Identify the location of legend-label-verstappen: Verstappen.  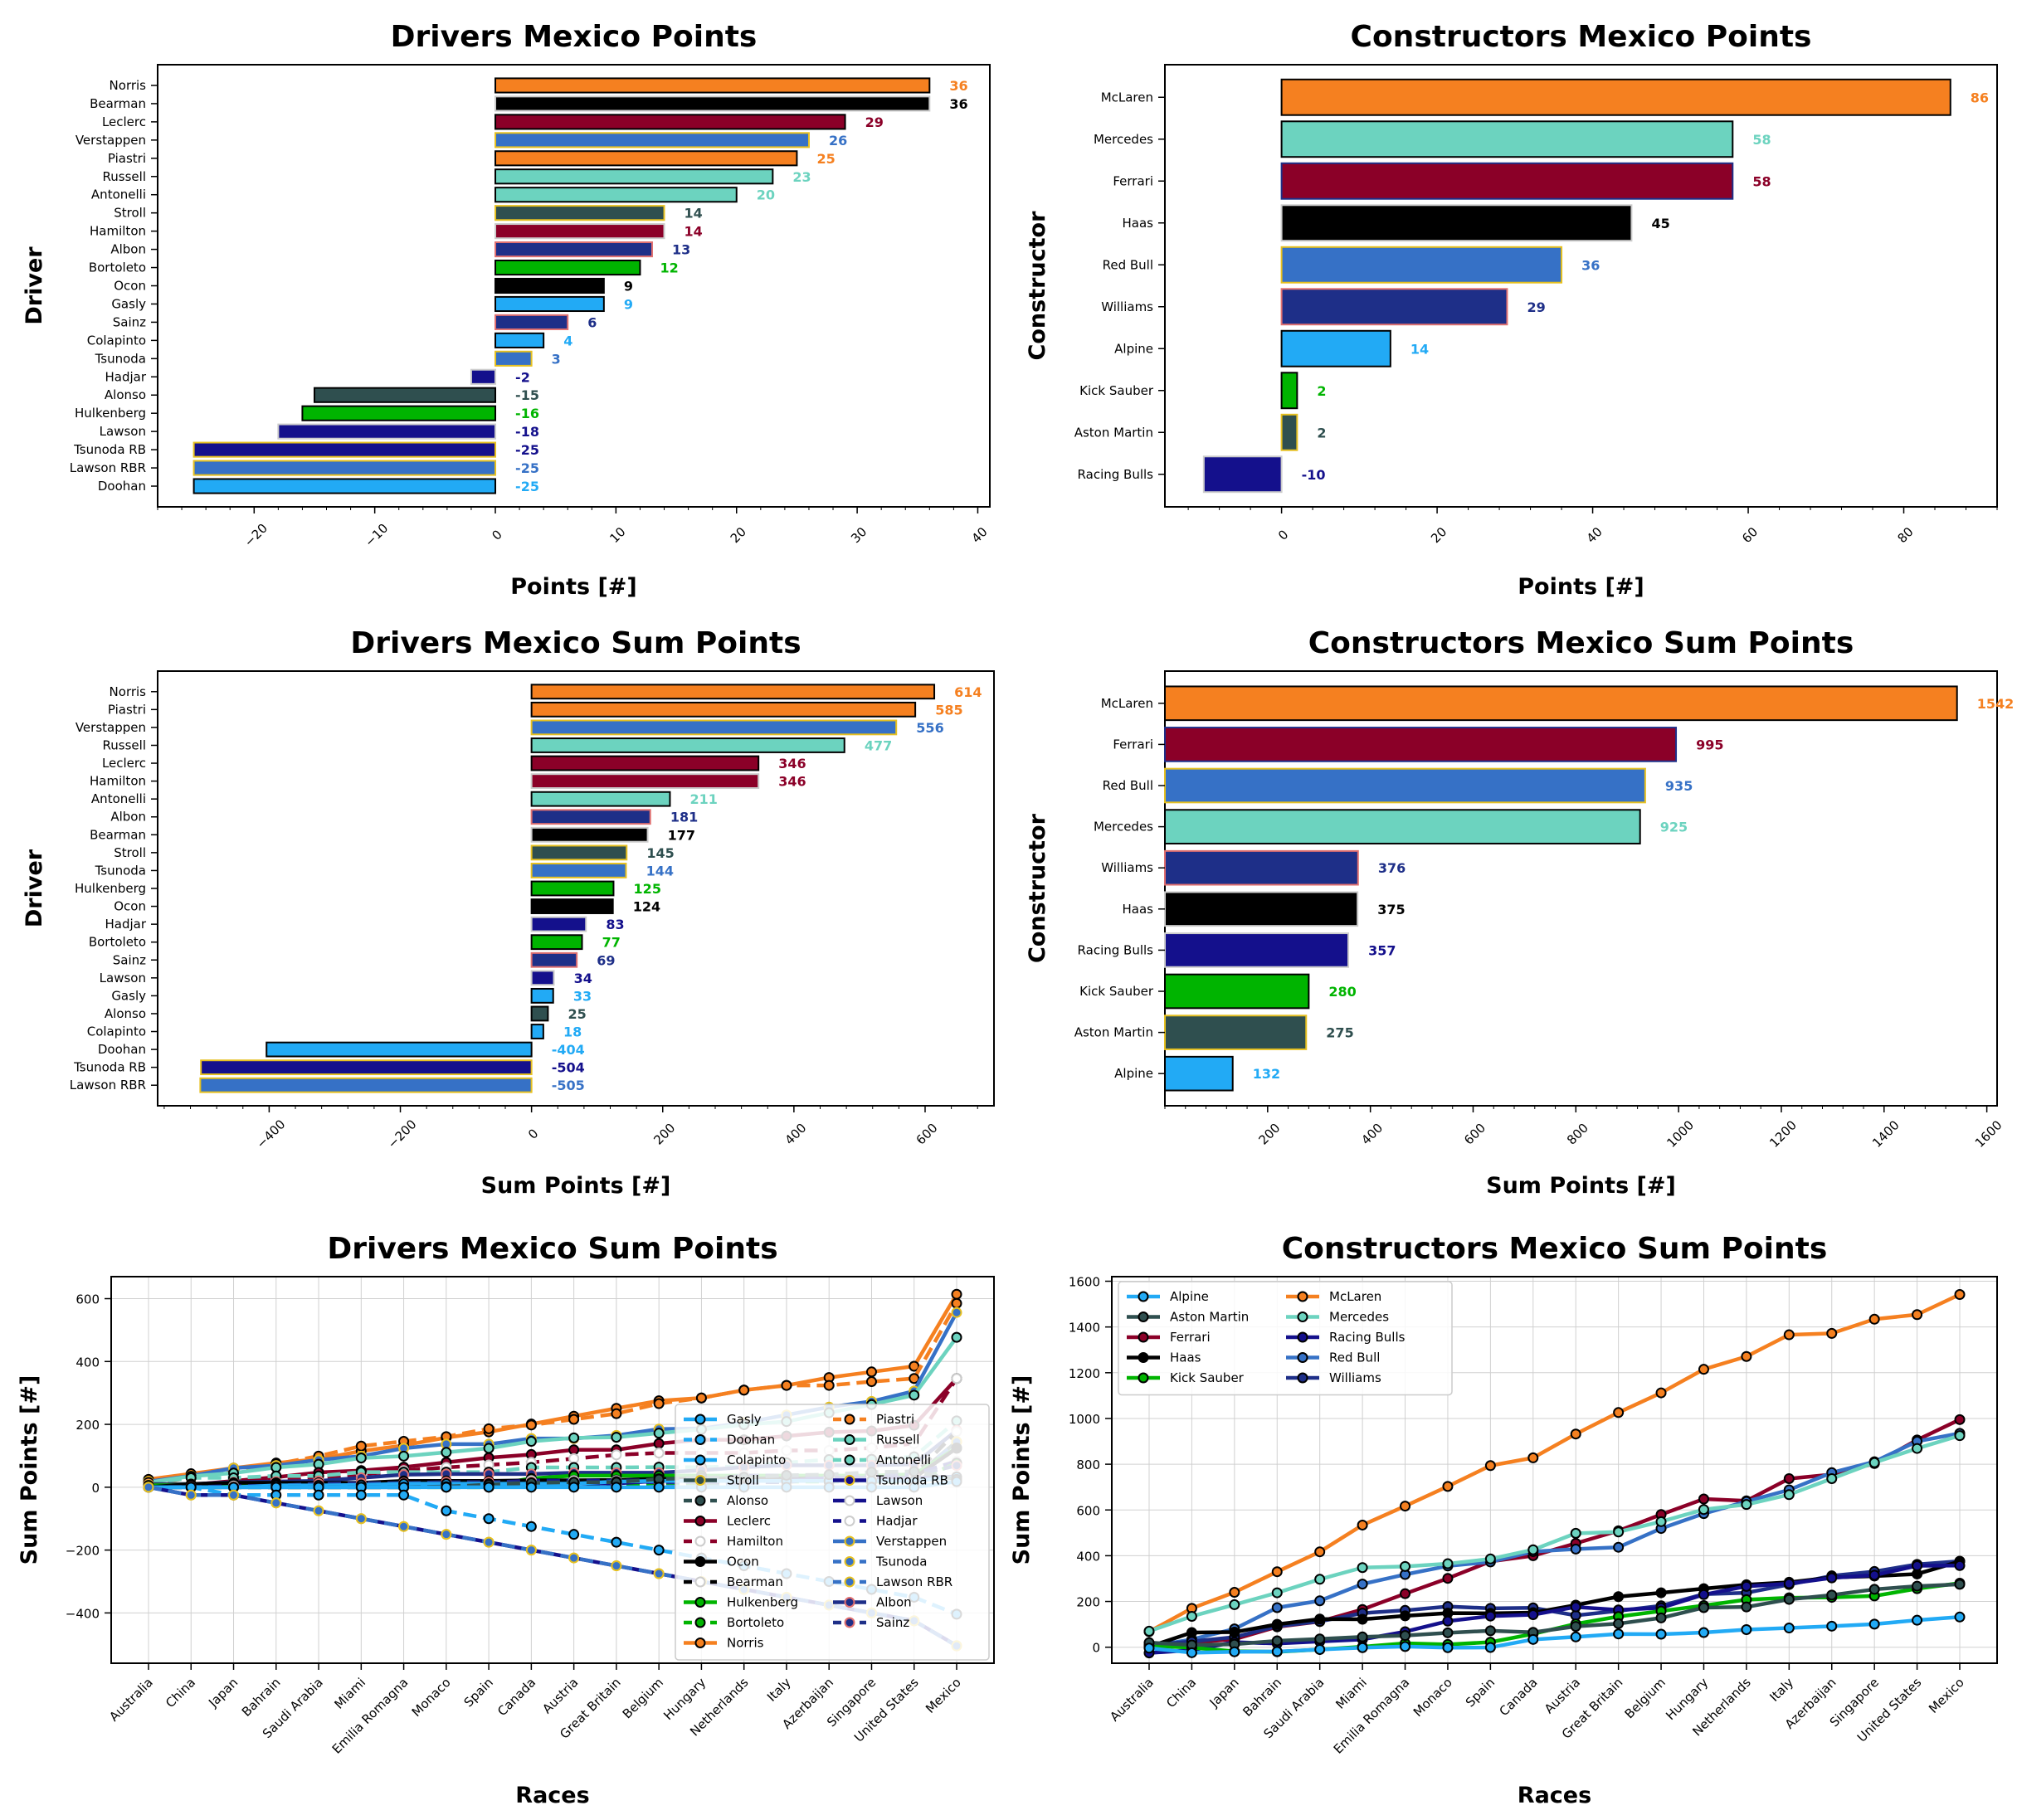
(911, 1541).